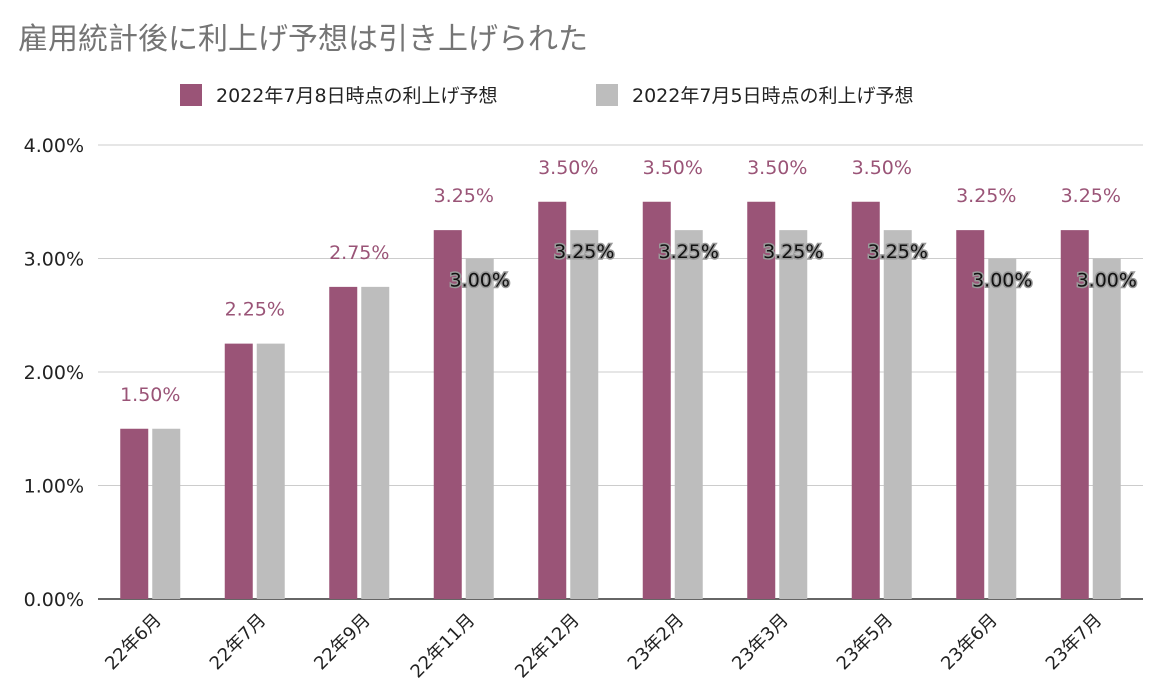  I want to click on x-tick-label: 22年6月, so click(133, 642).